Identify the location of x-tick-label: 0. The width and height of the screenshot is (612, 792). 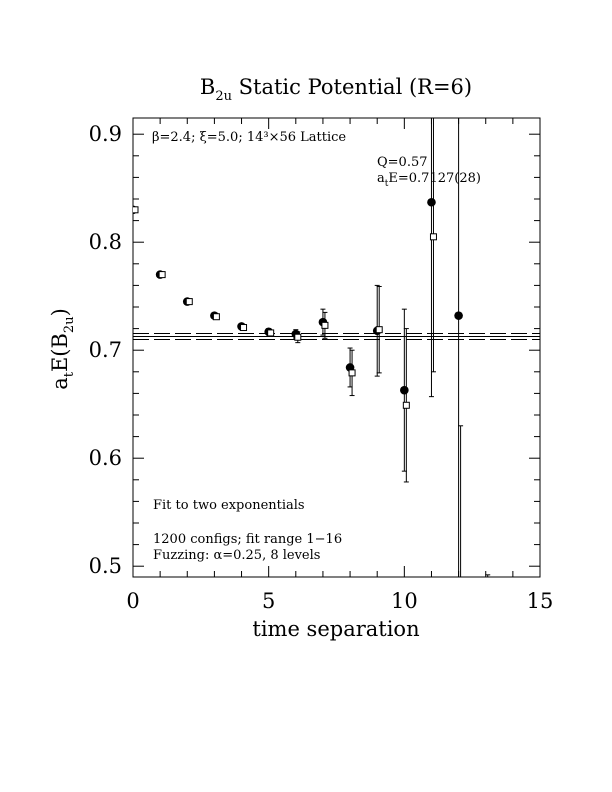
(132, 601).